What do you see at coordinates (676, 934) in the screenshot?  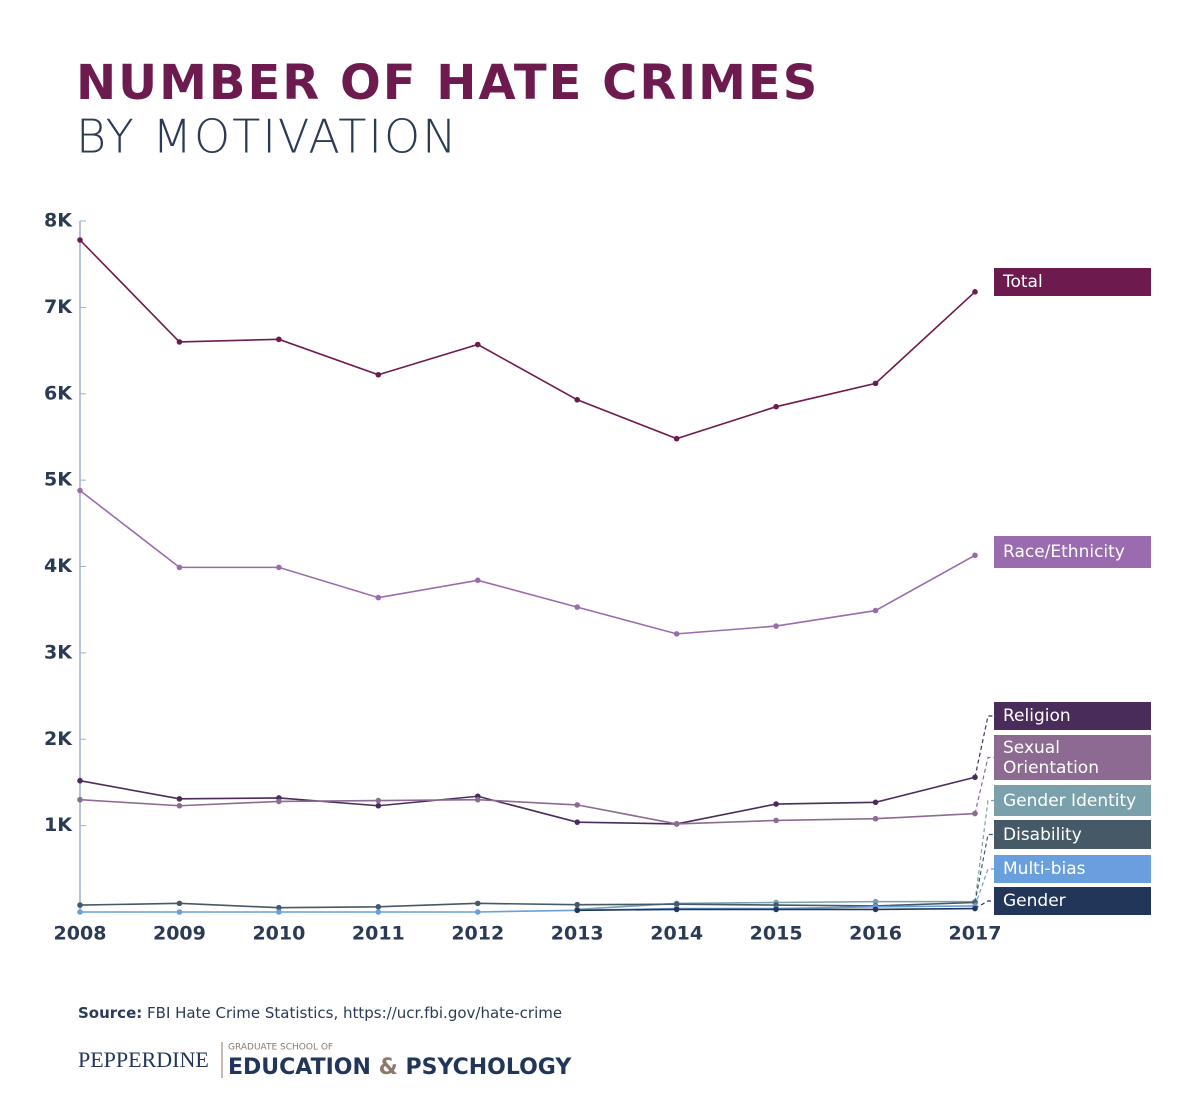 I see `x-tick-label: 2014` at bounding box center [676, 934].